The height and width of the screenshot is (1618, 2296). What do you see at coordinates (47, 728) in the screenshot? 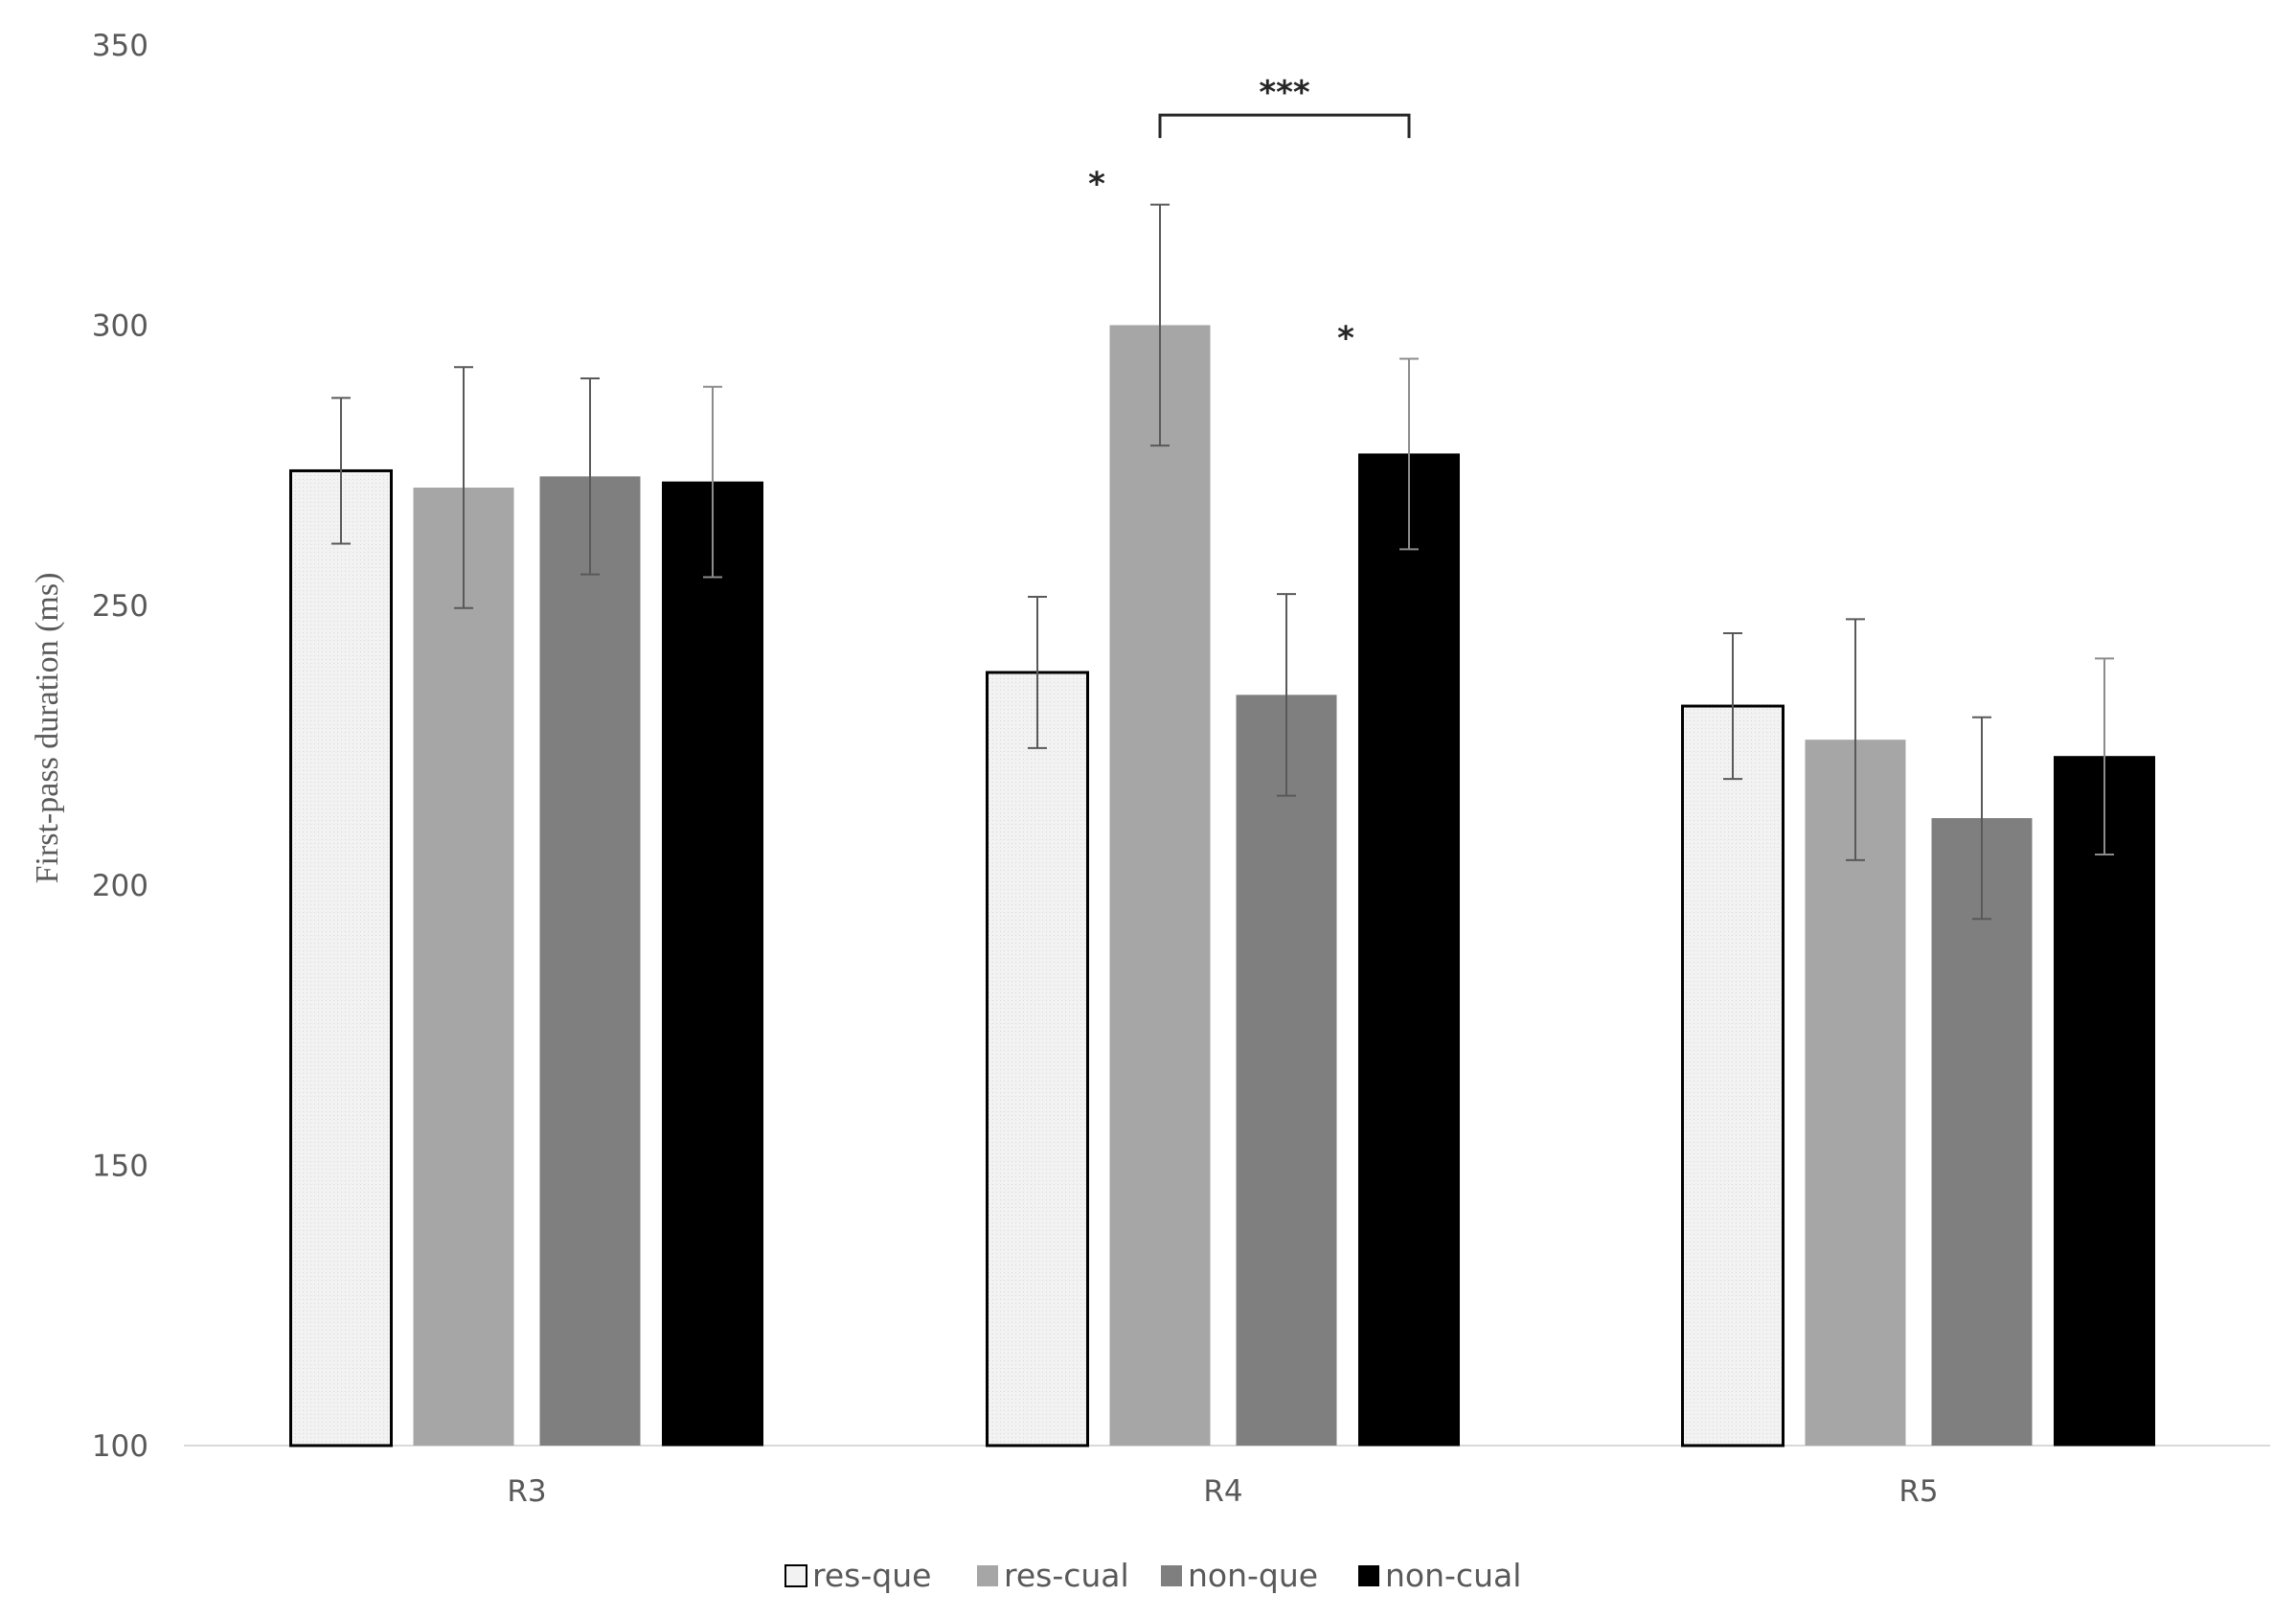
I see `y-axis-title: First-pass duration (ms)` at bounding box center [47, 728].